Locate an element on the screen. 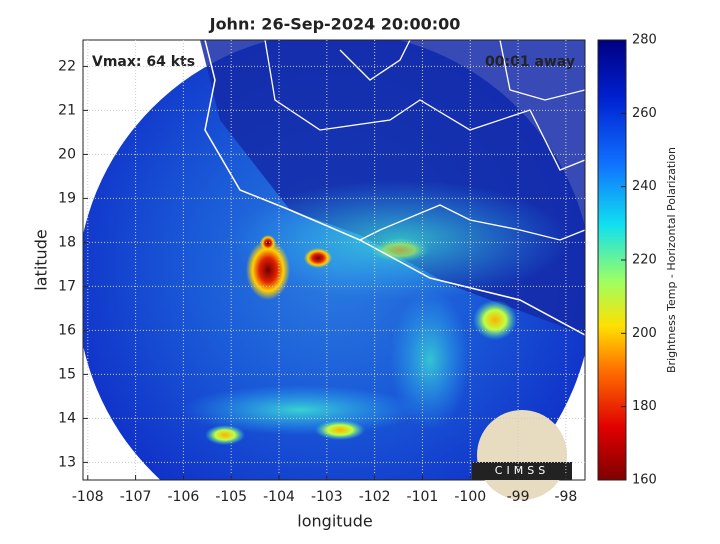 The width and height of the screenshot is (720, 544). y-tick-label: 17 is located at coordinates (67, 286).